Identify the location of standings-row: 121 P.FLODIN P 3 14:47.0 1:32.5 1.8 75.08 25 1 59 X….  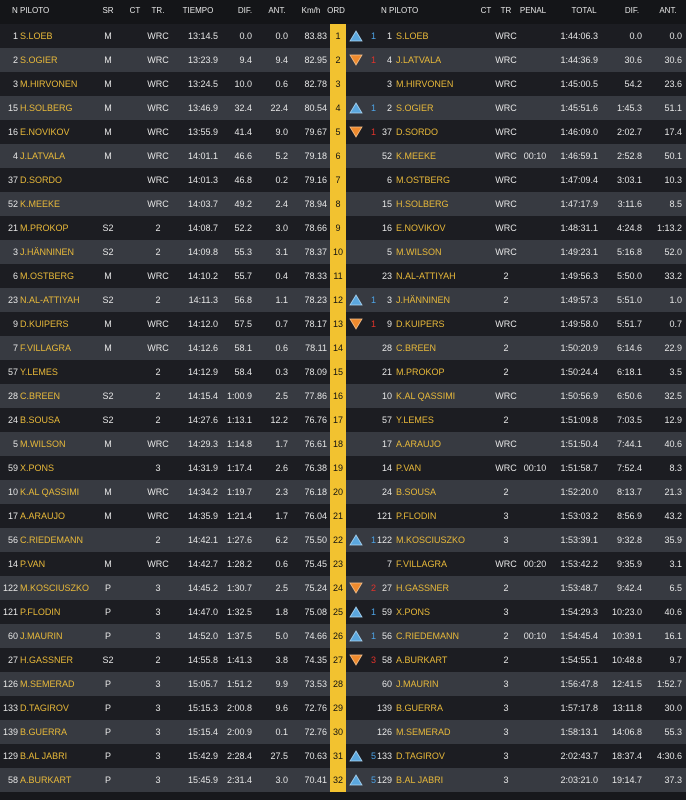
(343, 612).